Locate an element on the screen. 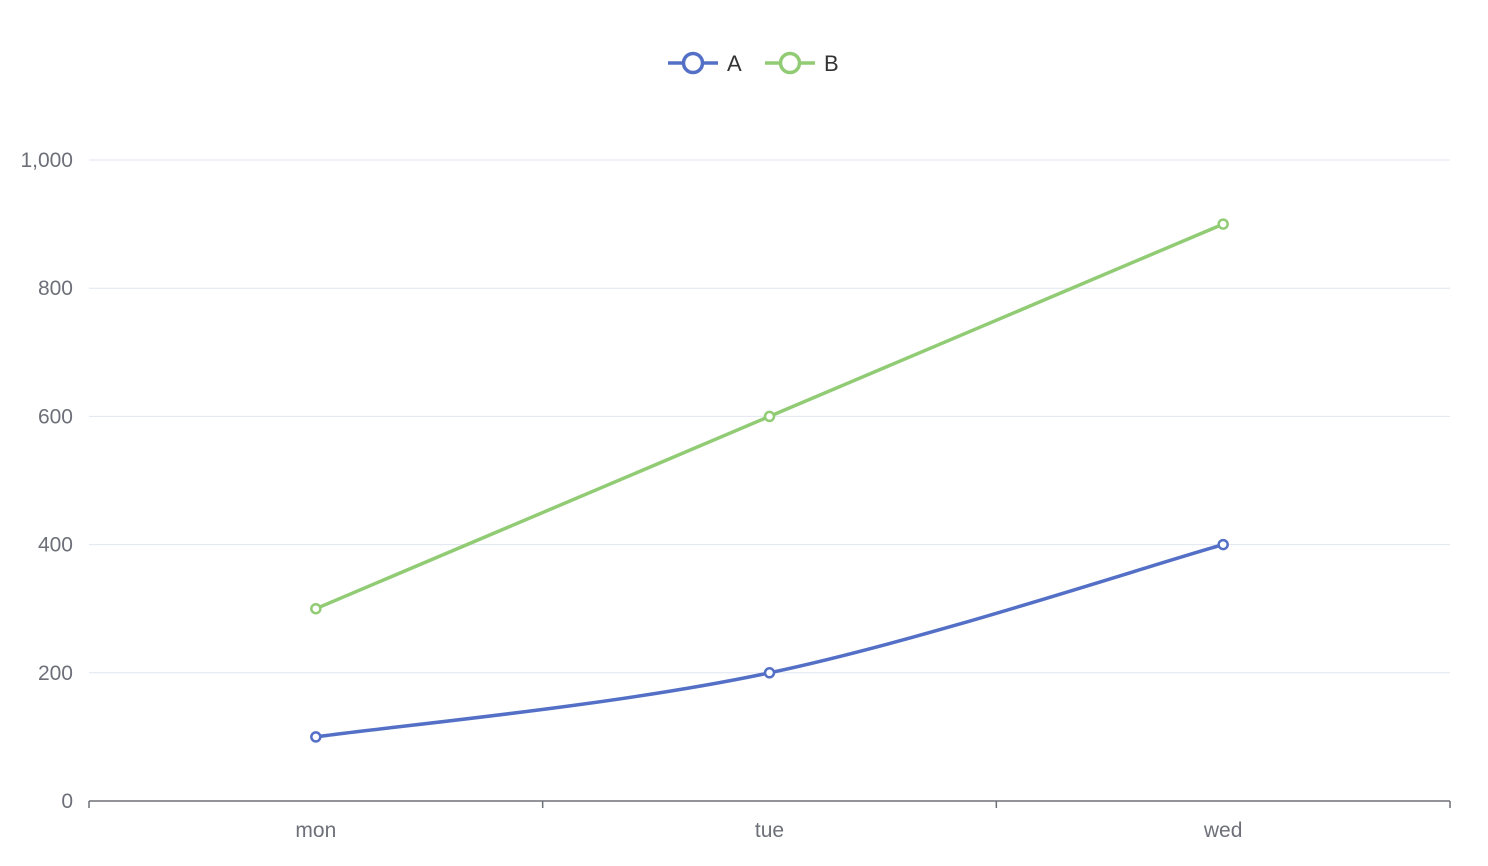  y-tick-label: 1,000 is located at coordinates (46, 160).